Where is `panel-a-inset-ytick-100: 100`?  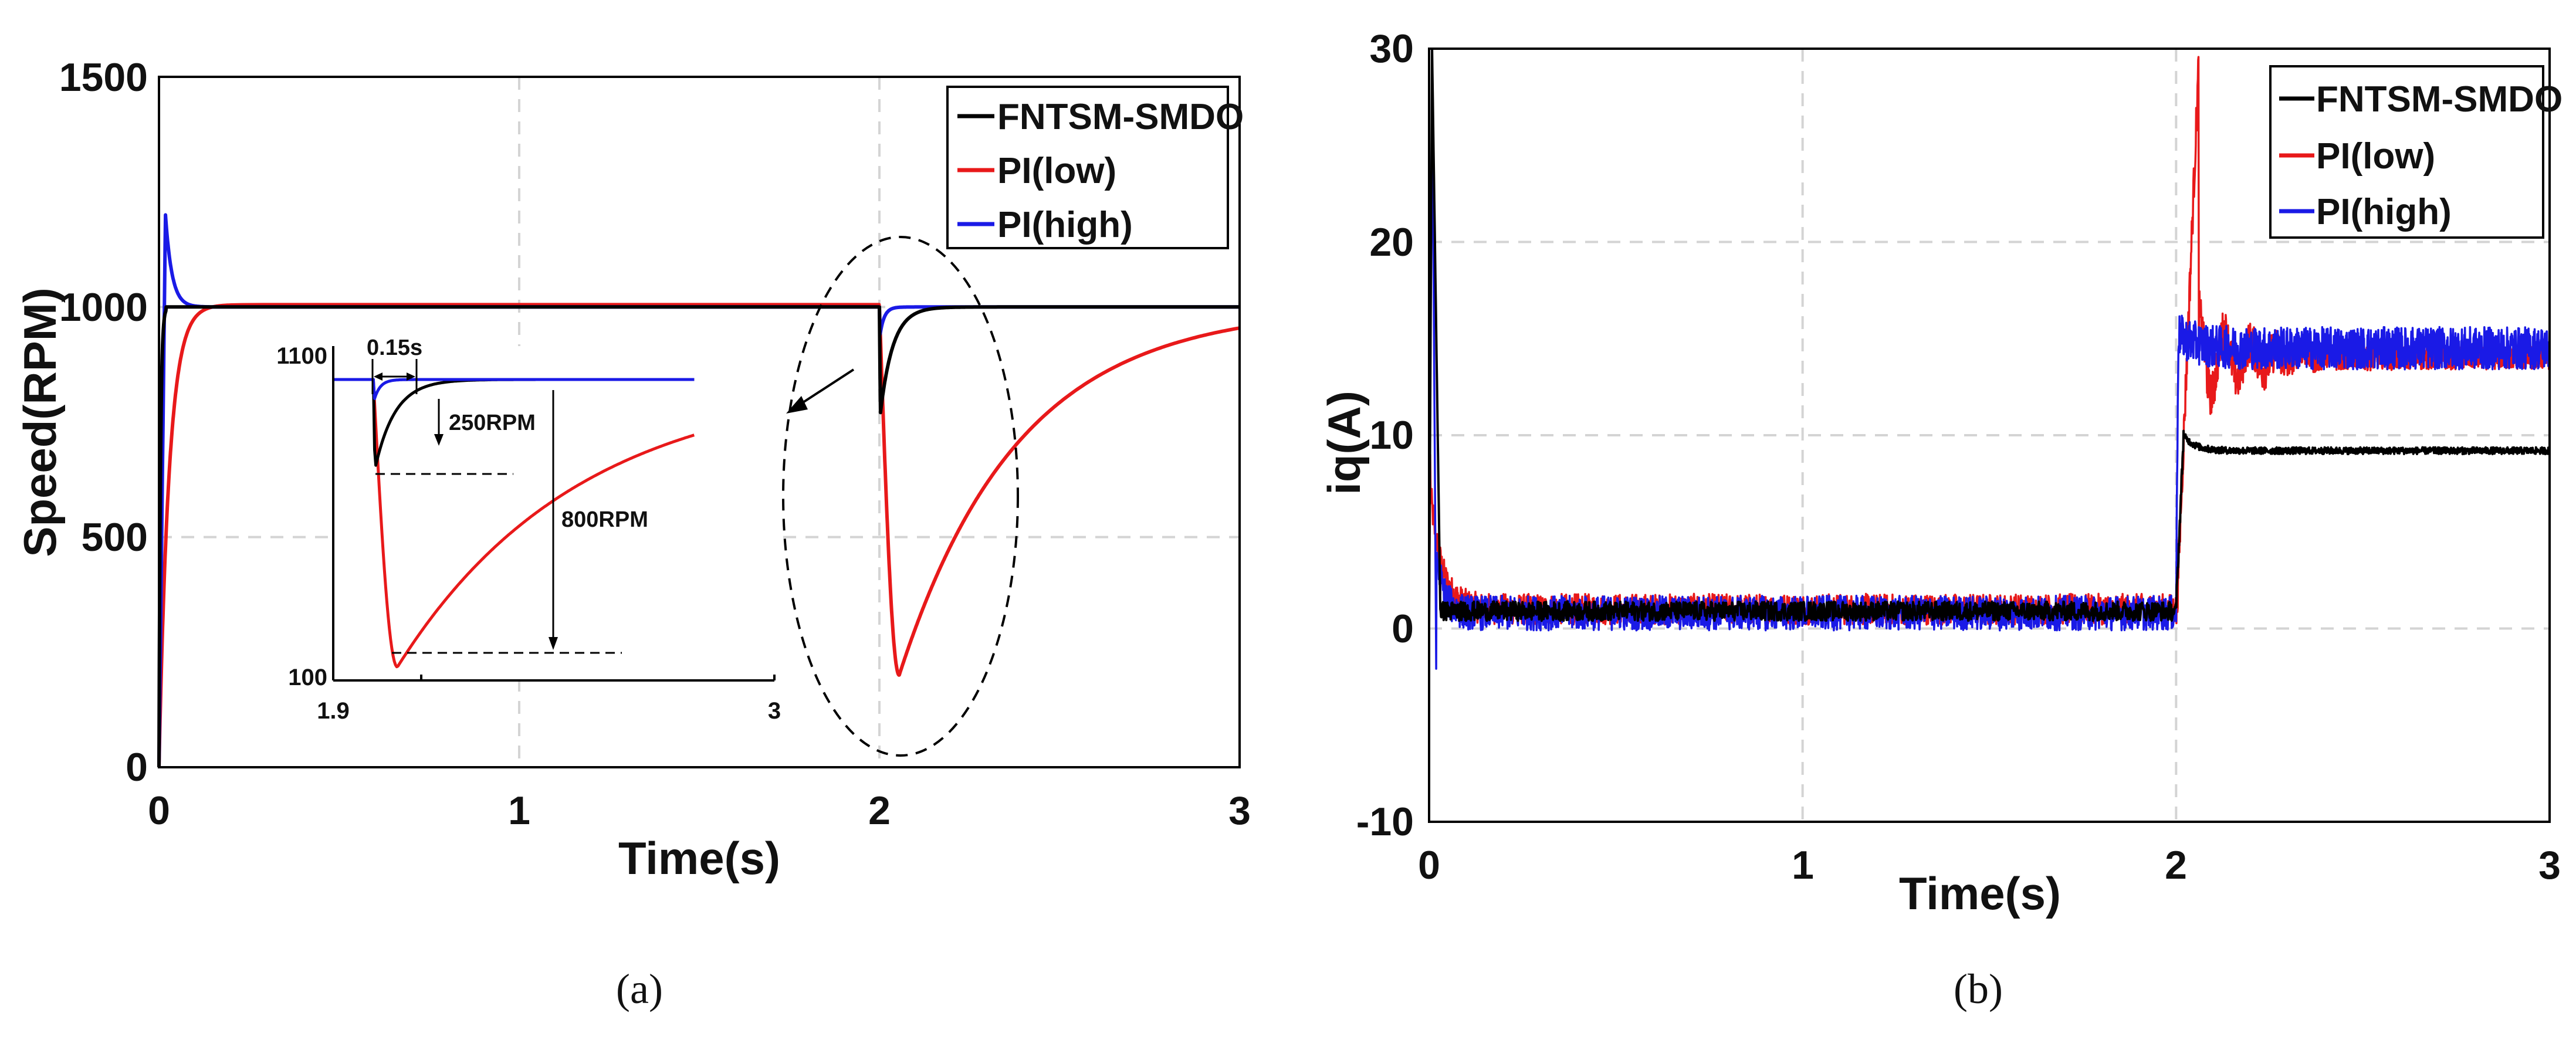
panel-a-inset-ytick-100: 100 is located at coordinates (307, 677).